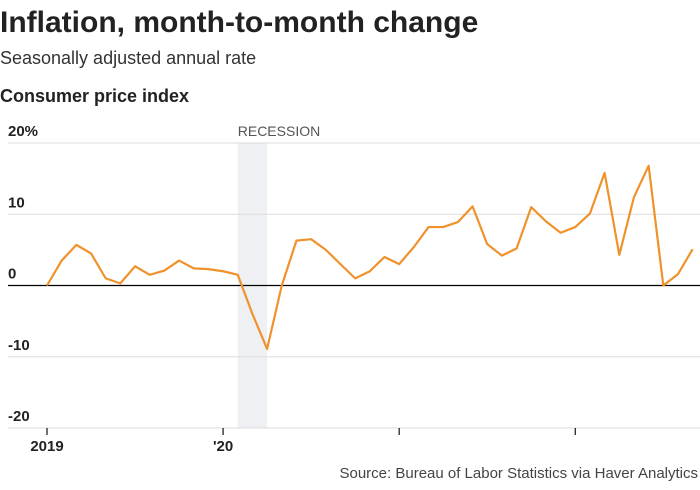  What do you see at coordinates (94, 96) in the screenshot?
I see `panel-title: Consumer price index` at bounding box center [94, 96].